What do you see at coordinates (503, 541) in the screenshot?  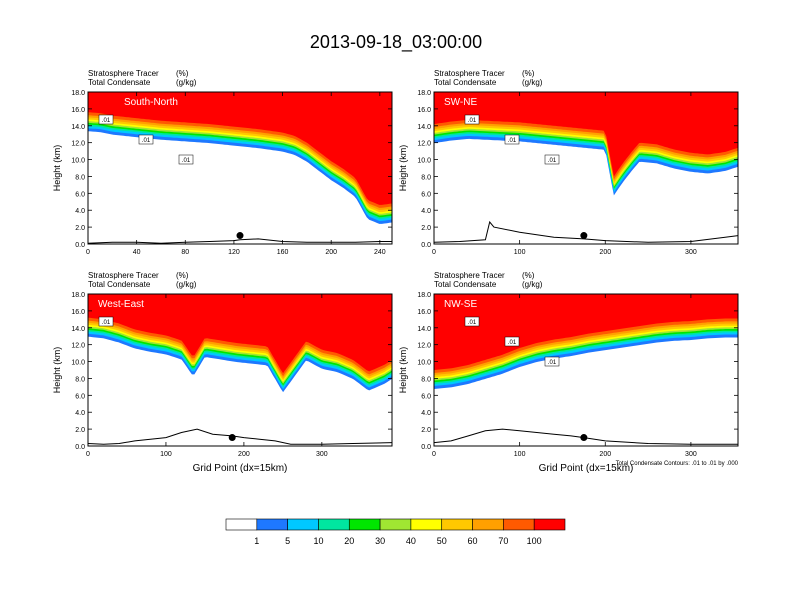 I see `colorbar-label: 70` at bounding box center [503, 541].